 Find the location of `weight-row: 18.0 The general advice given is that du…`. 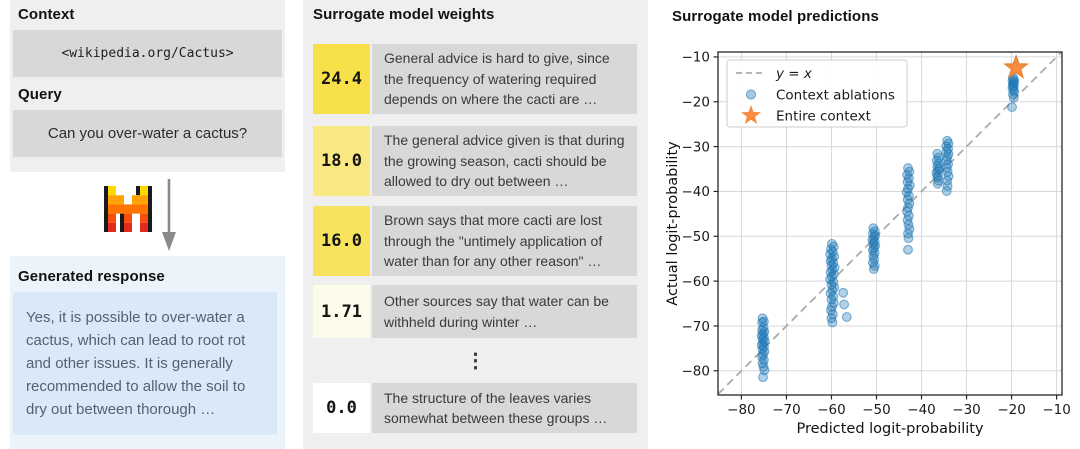

weight-row: 18.0 The general advice given is that du… is located at coordinates (475, 161).